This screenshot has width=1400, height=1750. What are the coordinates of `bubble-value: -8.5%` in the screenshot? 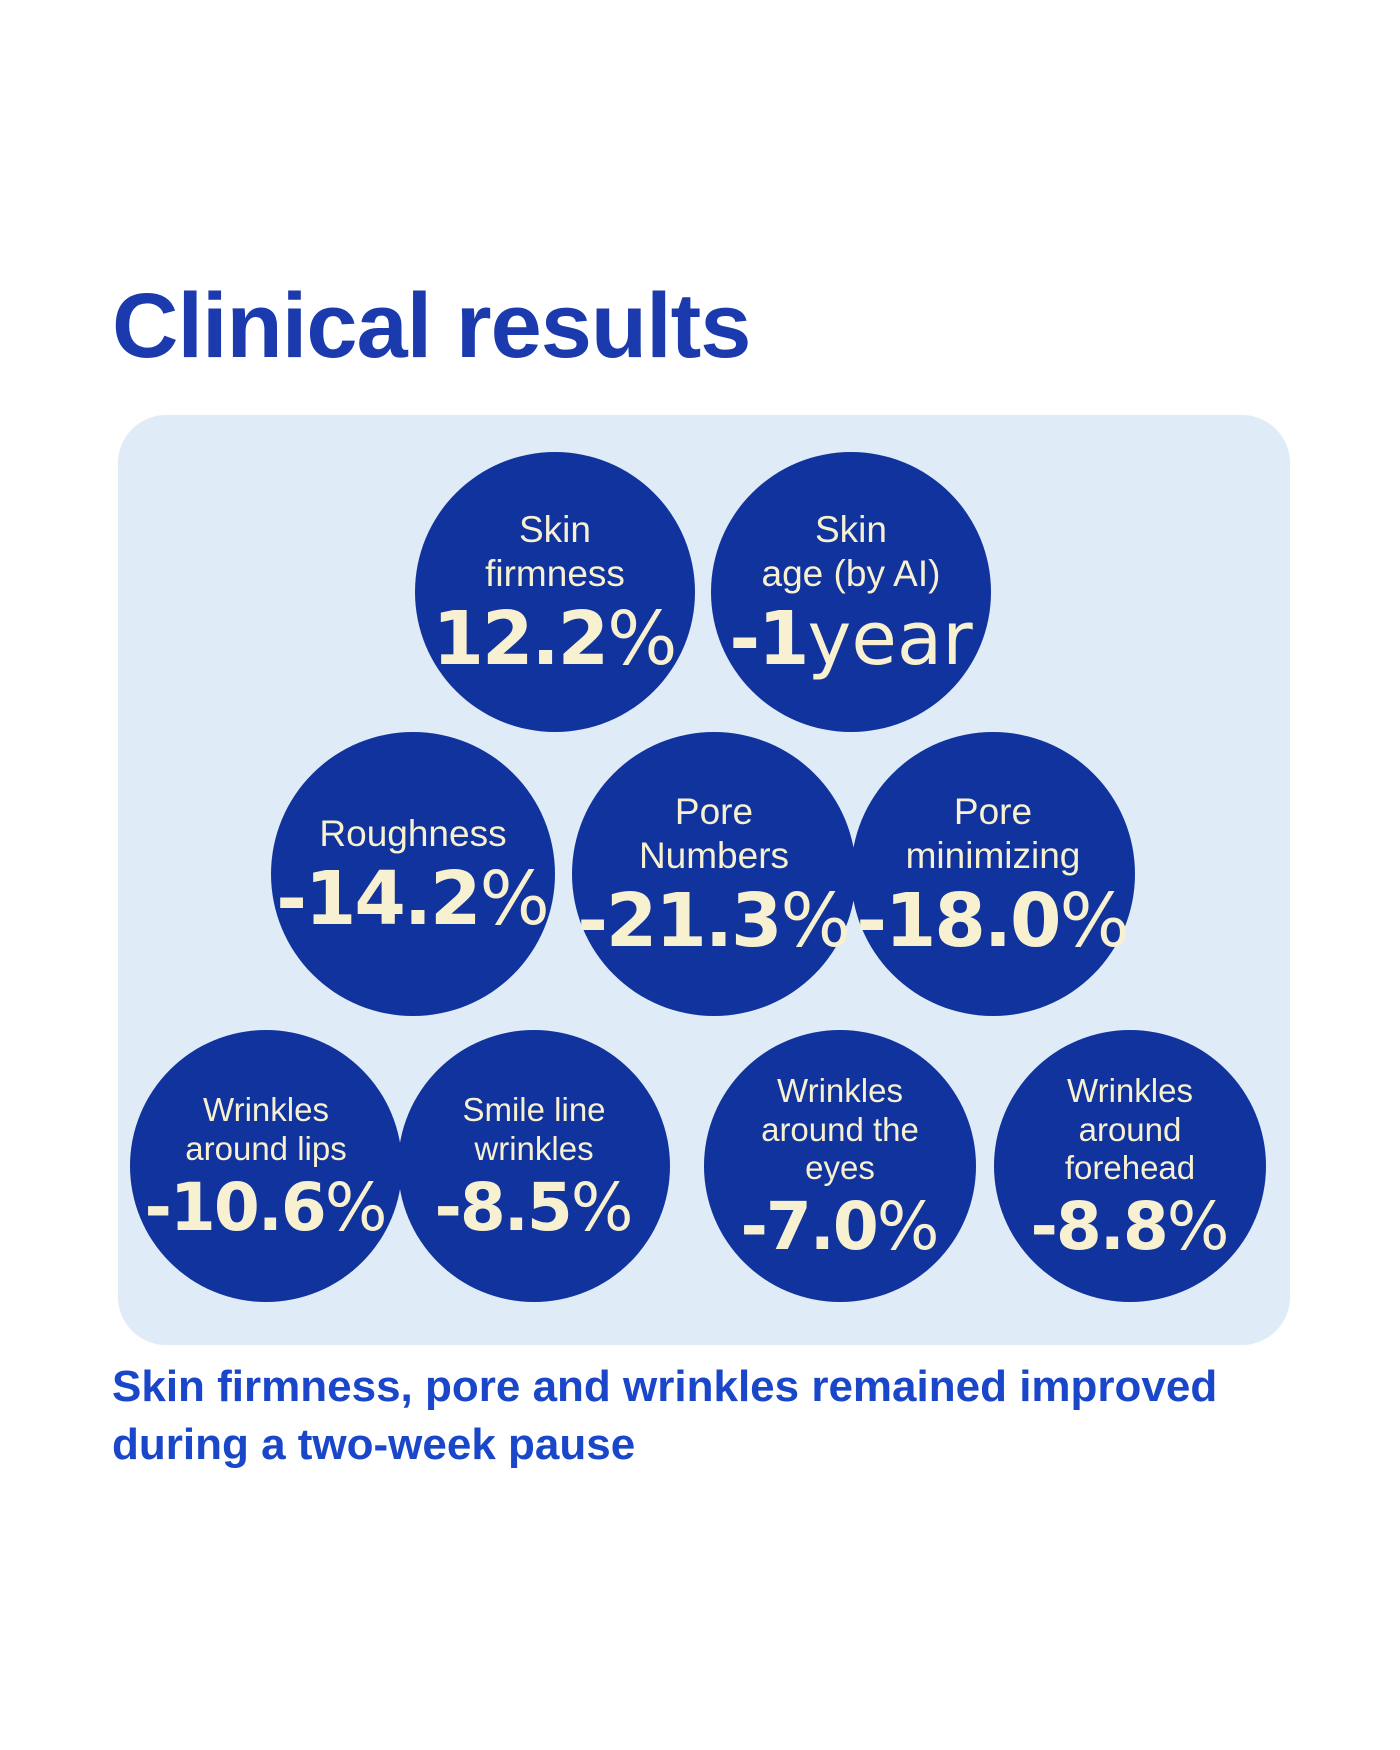 It's located at (533, 1207).